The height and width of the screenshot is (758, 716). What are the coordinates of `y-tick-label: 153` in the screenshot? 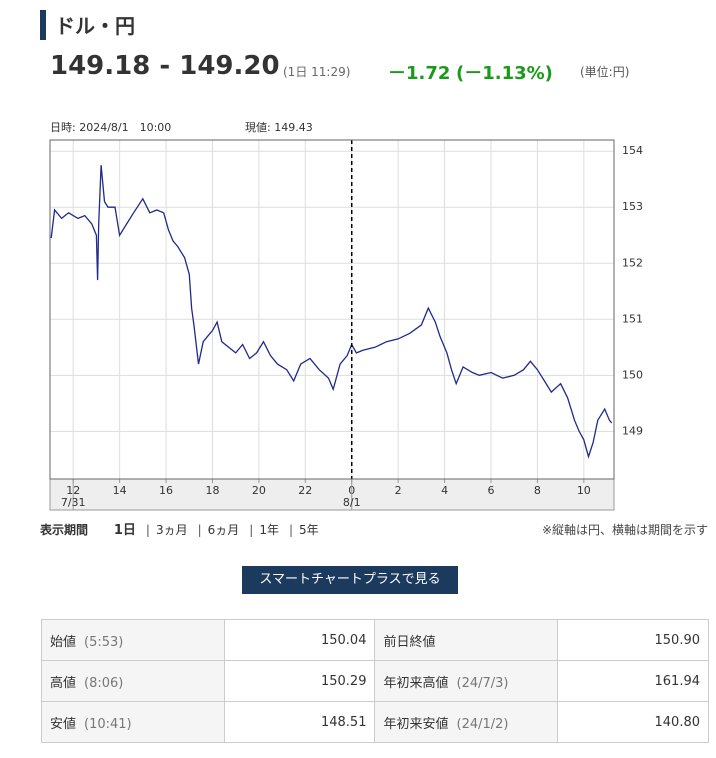 It's located at (632, 206).